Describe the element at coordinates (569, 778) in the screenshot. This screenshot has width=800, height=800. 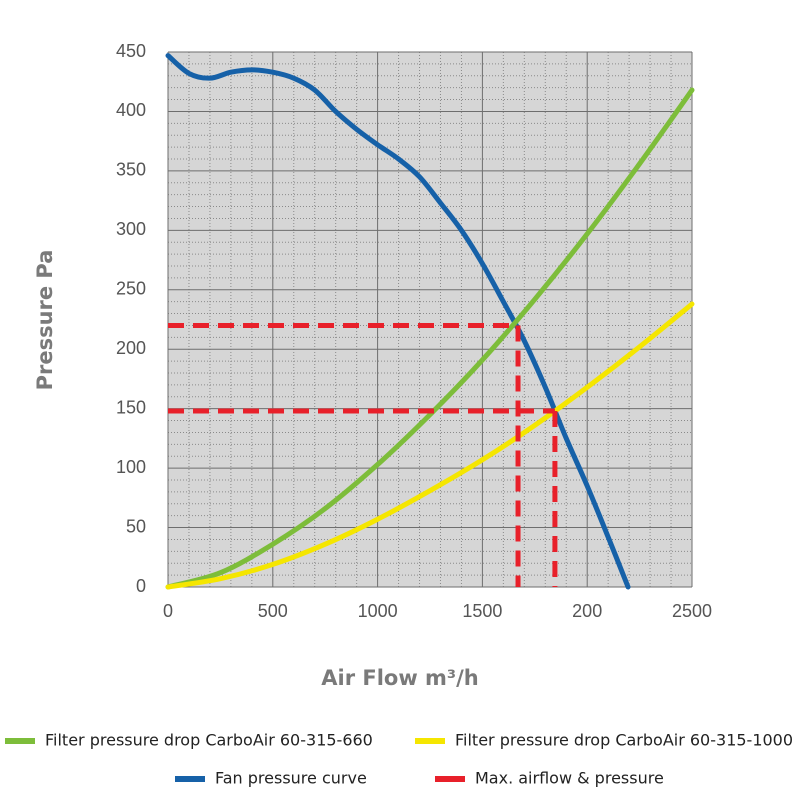
I see `legend-label: Max. airflow & pressure` at that location.